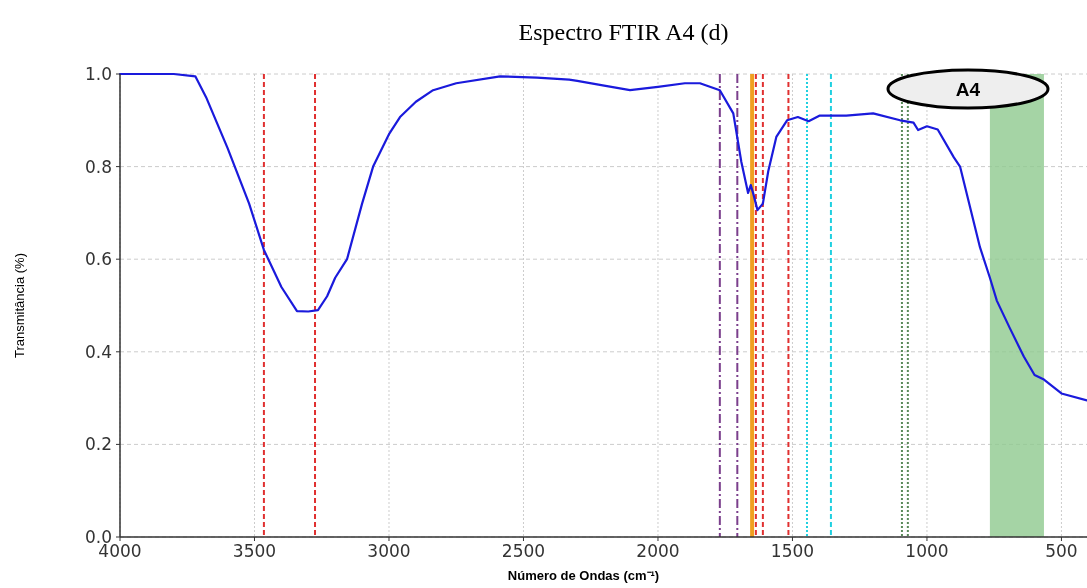 This screenshot has height=588, width=1087. Describe the element at coordinates (19, 305) in the screenshot. I see `y-axis-title: Transmitância (%)` at that location.